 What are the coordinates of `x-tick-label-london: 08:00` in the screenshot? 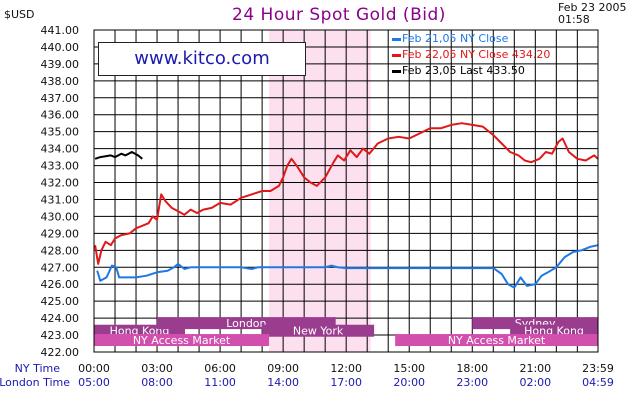 It's located at (157, 382).